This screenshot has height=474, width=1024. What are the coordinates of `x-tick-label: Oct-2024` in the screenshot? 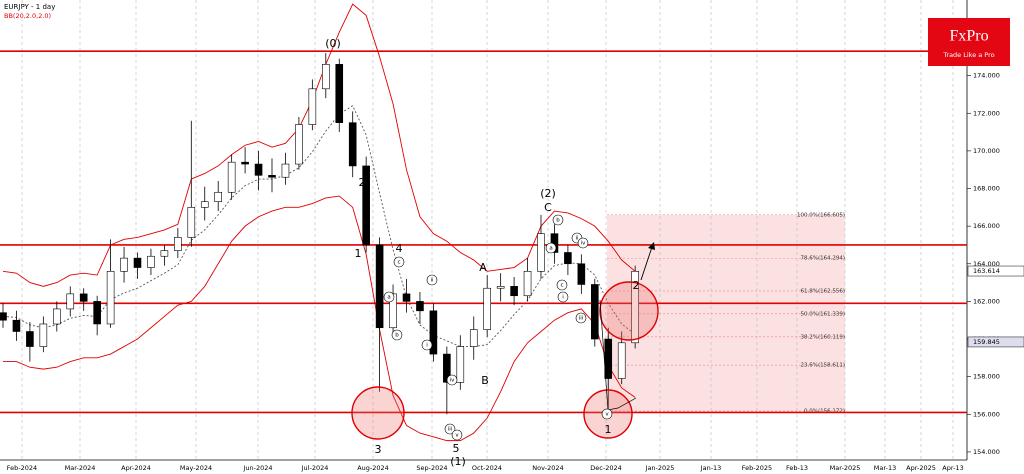 It's located at (487, 468).